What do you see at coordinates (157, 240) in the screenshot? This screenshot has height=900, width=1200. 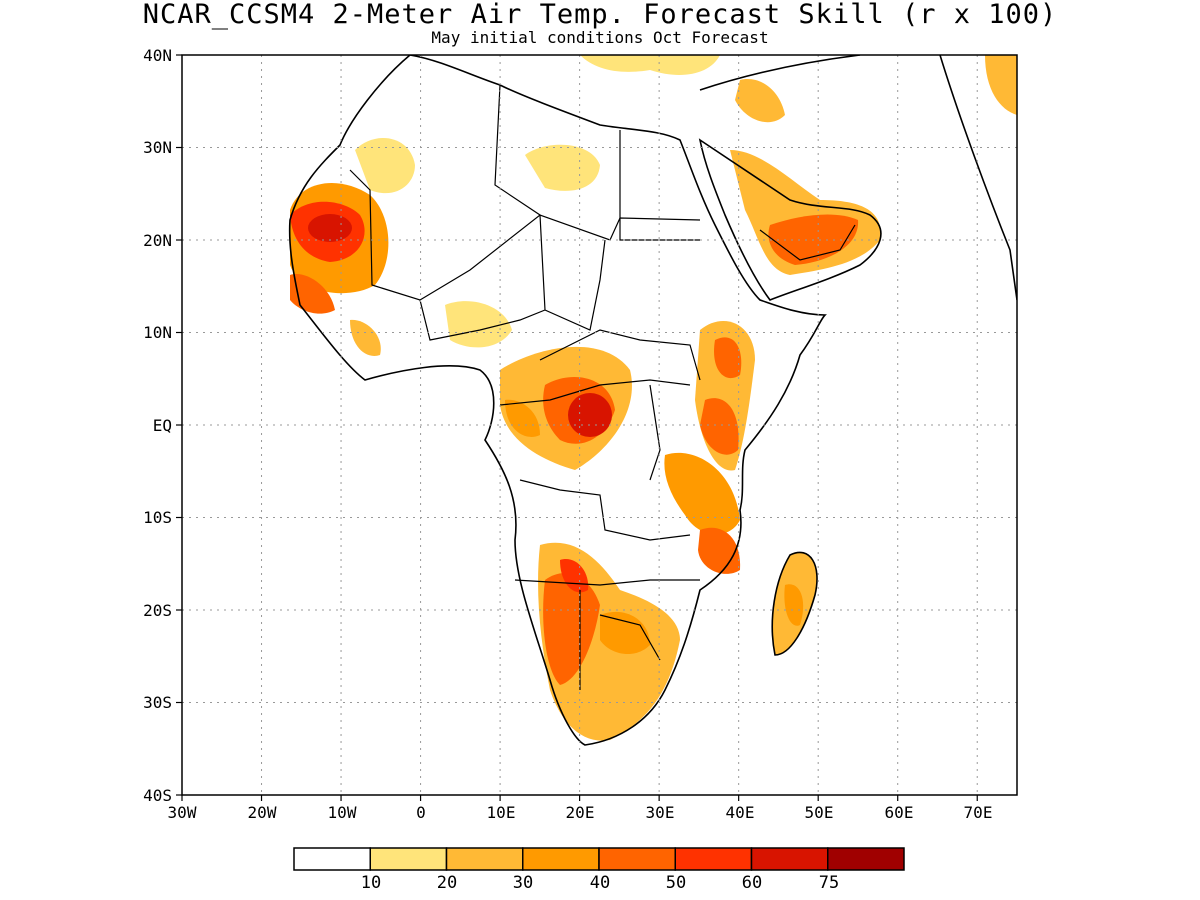 I see `lat-tick-label: 20N` at bounding box center [157, 240].